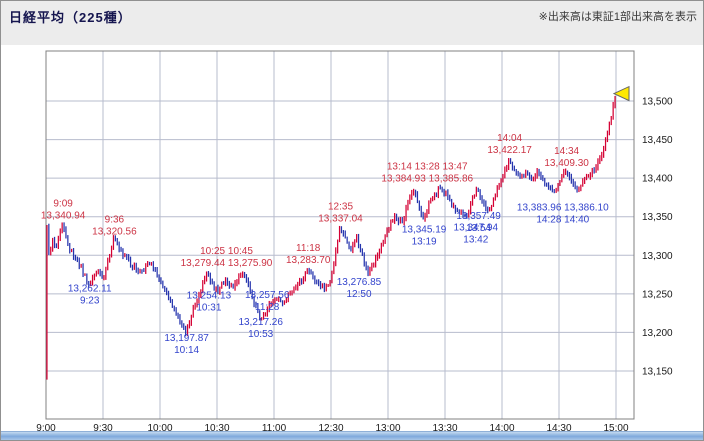 This screenshot has height=441, width=704. What do you see at coordinates (186, 350) in the screenshot?
I see `annotation-low: 10:14` at bounding box center [186, 350].